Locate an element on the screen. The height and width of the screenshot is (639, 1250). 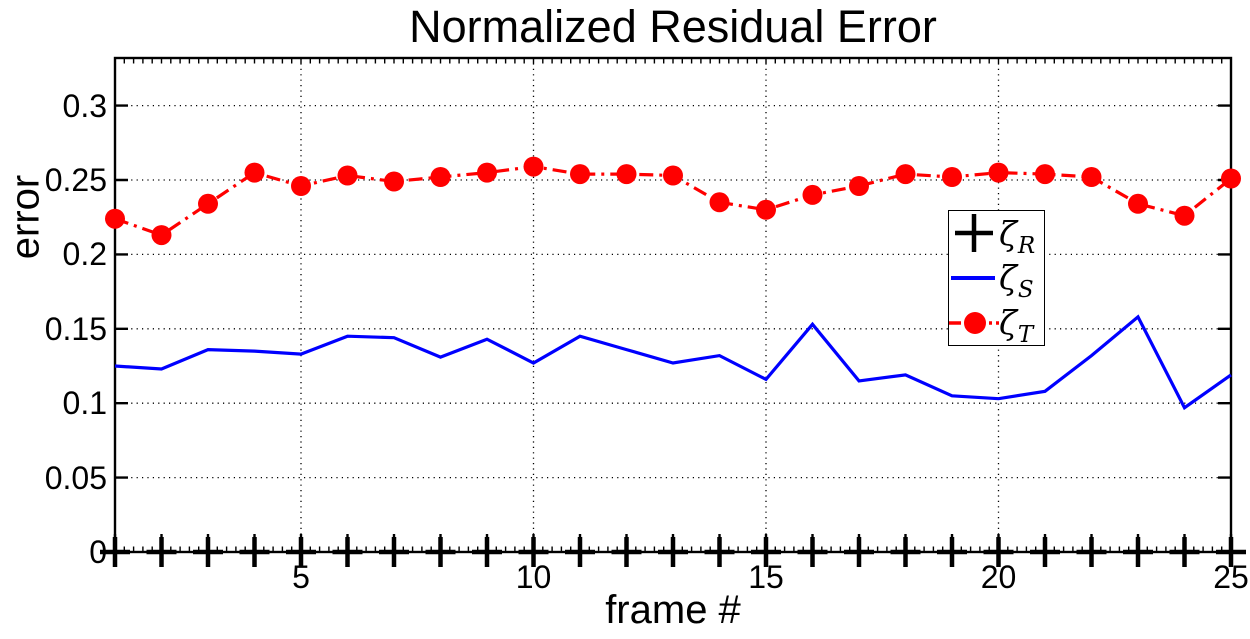
y-tick-label: 0.25 is located at coordinates (75, 180).